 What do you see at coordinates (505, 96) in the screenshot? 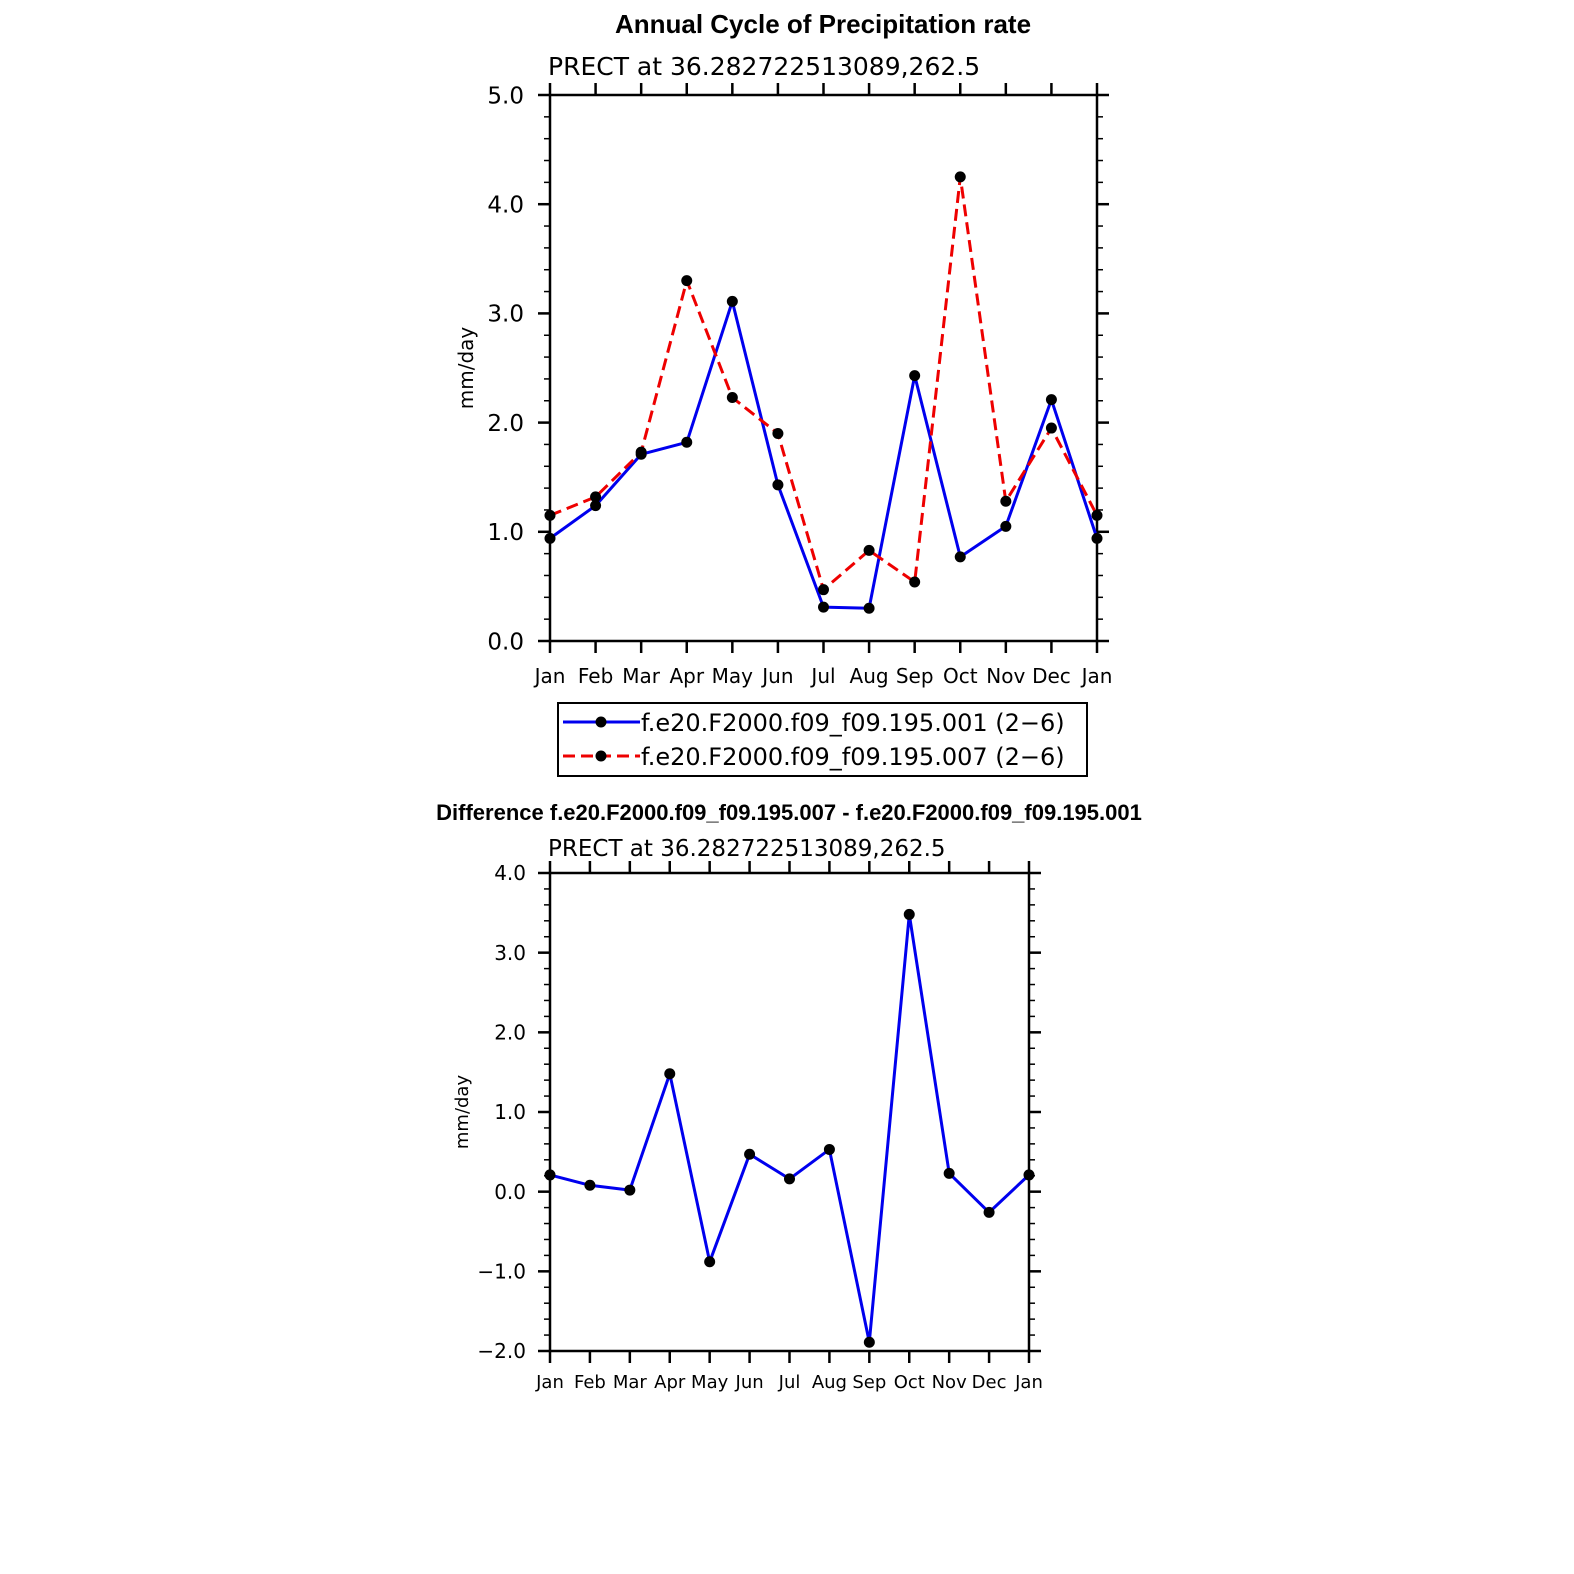
I see `y-tick-label: 5.0` at bounding box center [505, 96].